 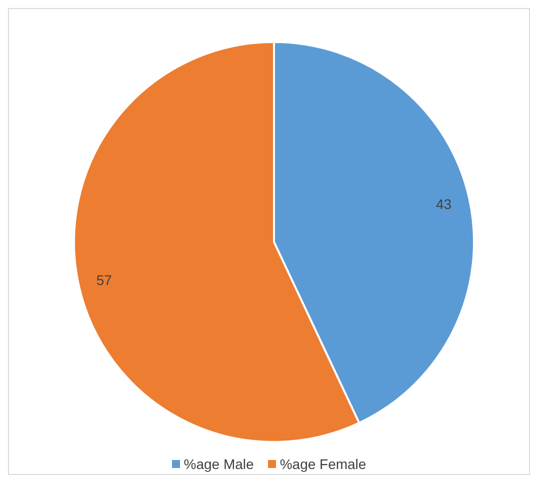 I want to click on legend-label: %age Male, so click(x=218, y=464).